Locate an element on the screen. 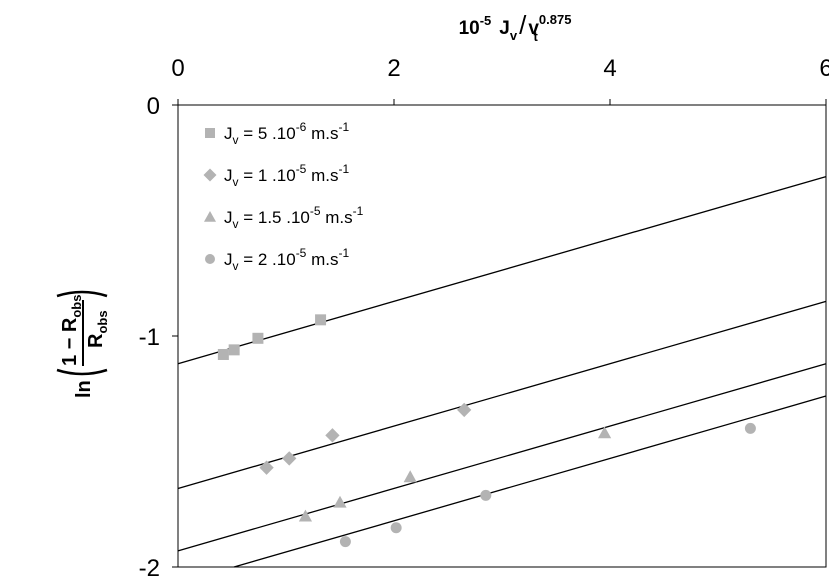 This screenshot has width=829, height=582. legend-circle-marker is located at coordinates (210, 259).